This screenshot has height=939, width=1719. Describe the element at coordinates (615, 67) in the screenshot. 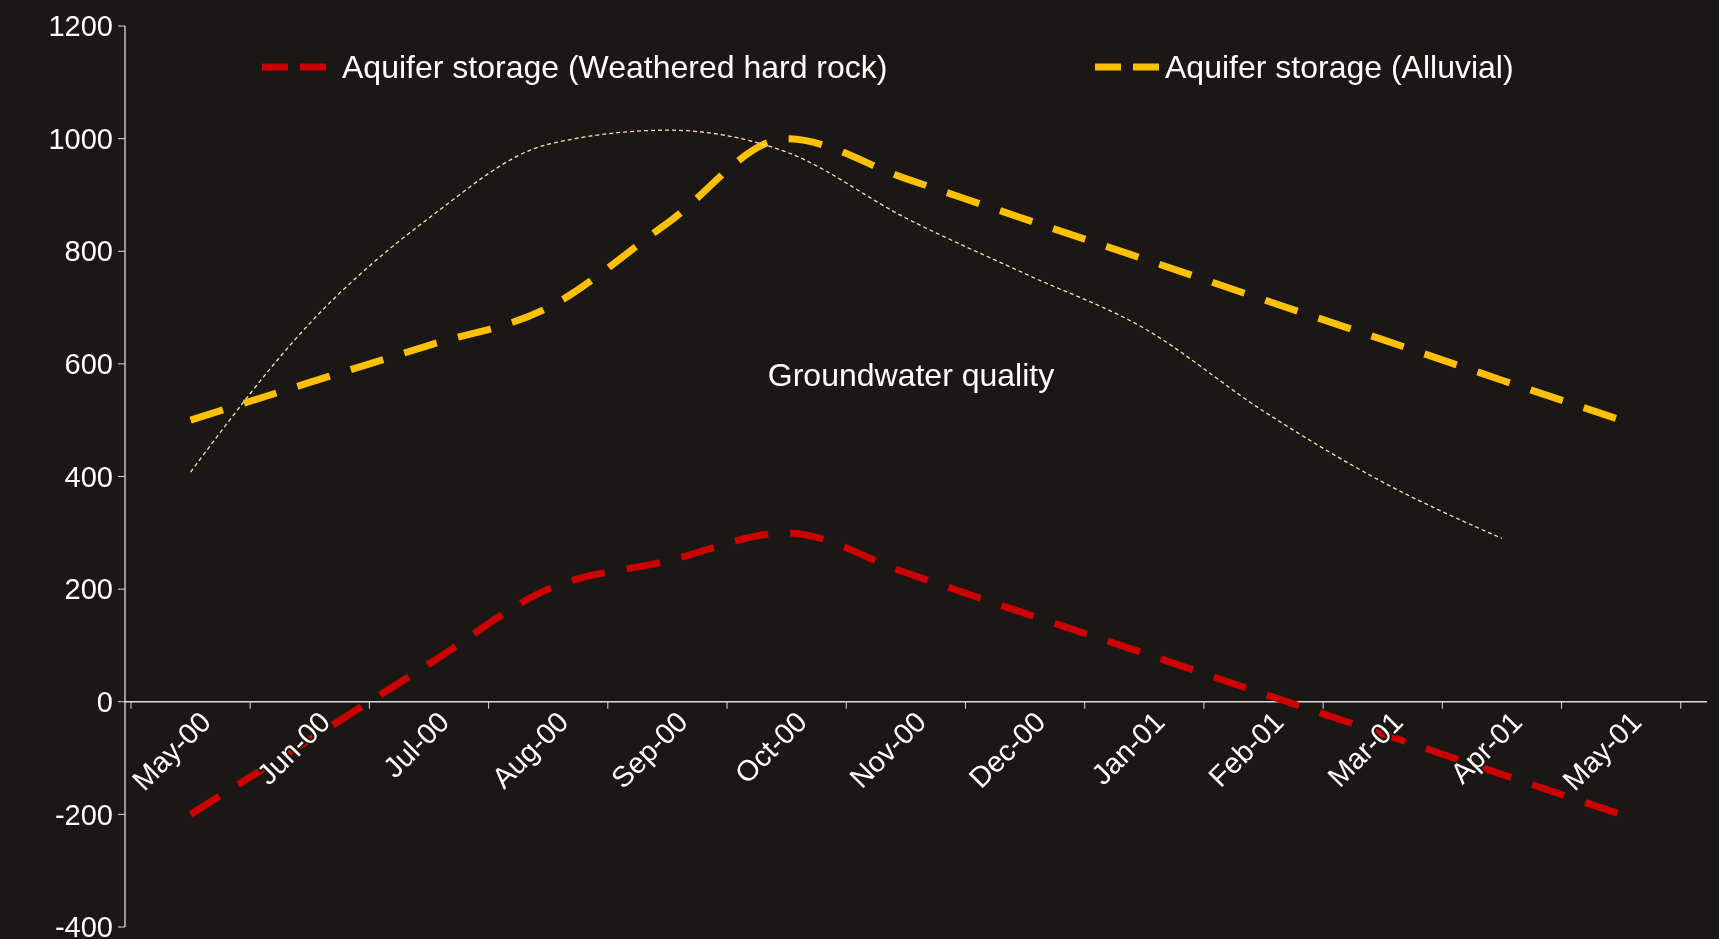

I see `legend-label: Aquifer storage (Weathered hard rock)` at that location.